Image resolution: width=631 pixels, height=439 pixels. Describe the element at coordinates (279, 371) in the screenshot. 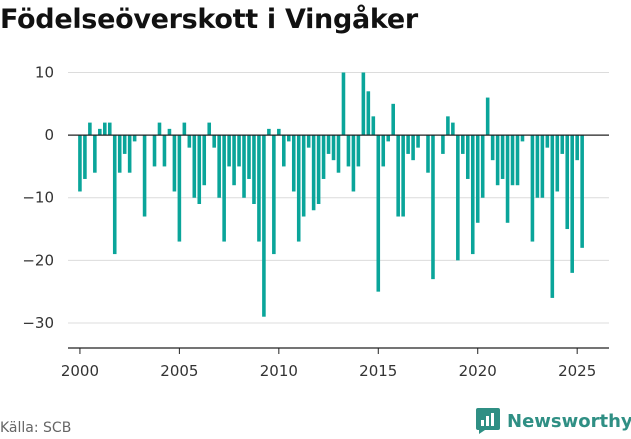

I see `x-tick-label: 2010` at that location.